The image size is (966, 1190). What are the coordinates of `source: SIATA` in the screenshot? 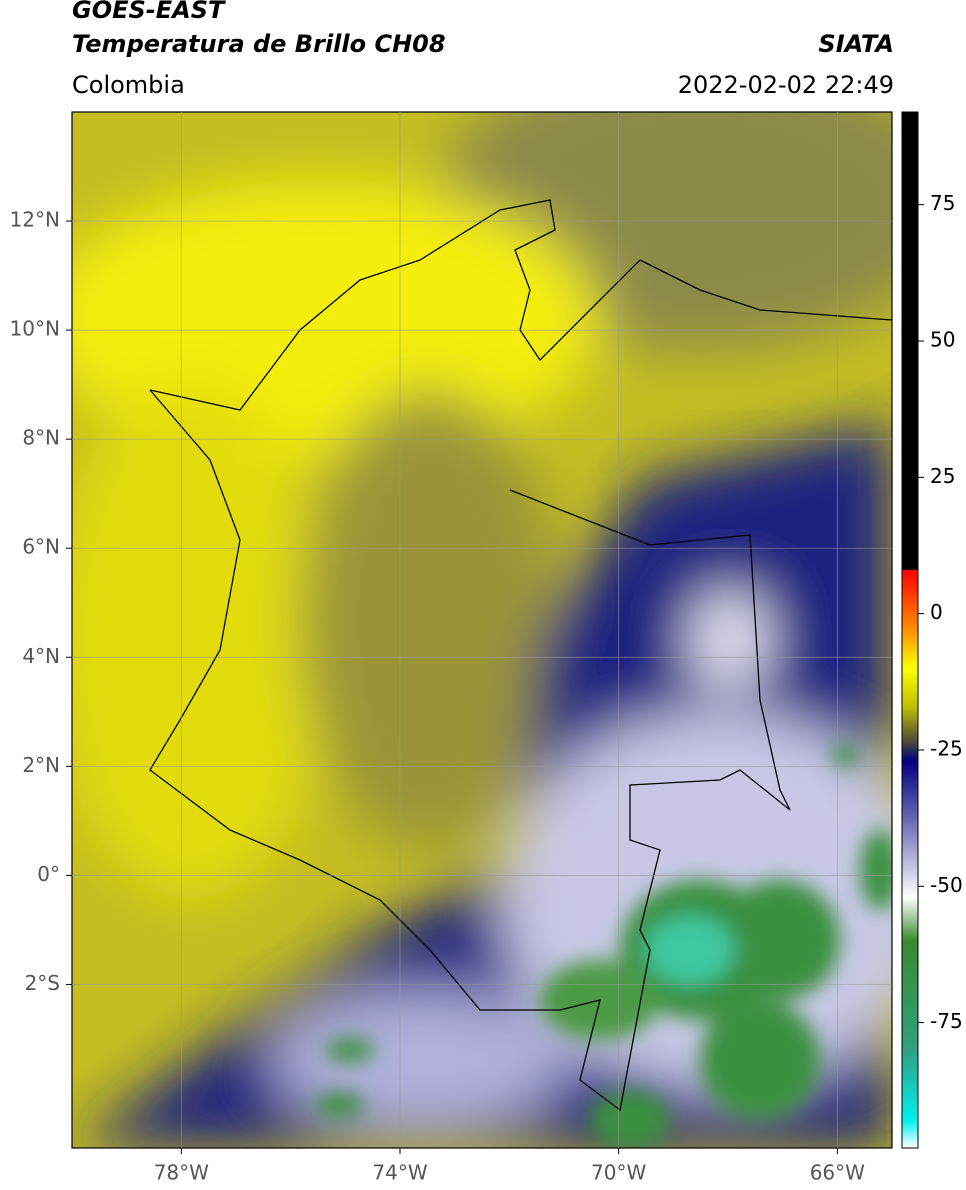 It's located at (856, 44).